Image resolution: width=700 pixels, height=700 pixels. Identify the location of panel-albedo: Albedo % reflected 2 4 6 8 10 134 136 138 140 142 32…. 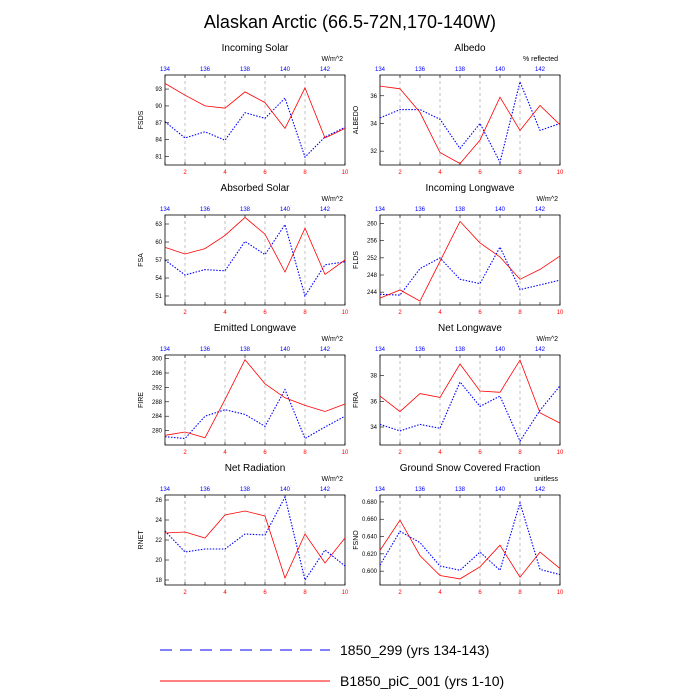
(458, 109).